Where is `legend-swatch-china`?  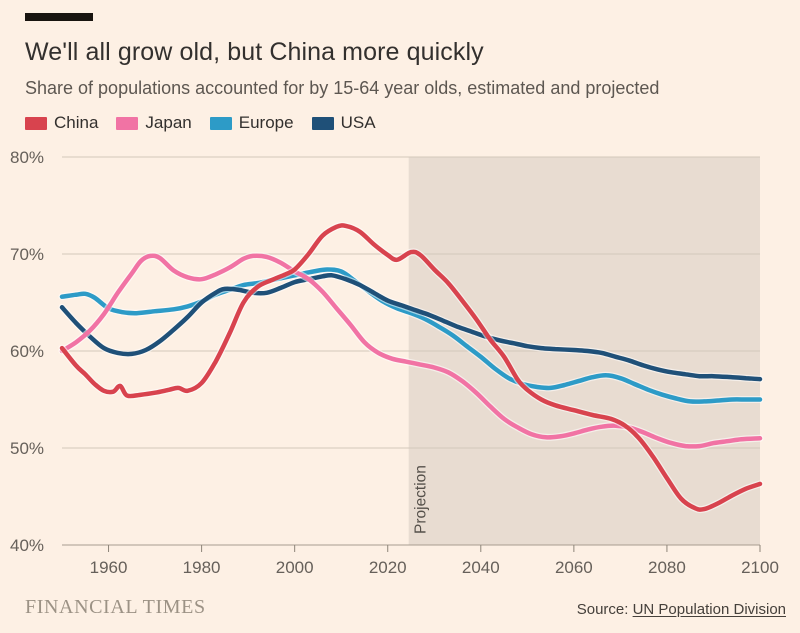
legend-swatch-china is located at coordinates (36, 123).